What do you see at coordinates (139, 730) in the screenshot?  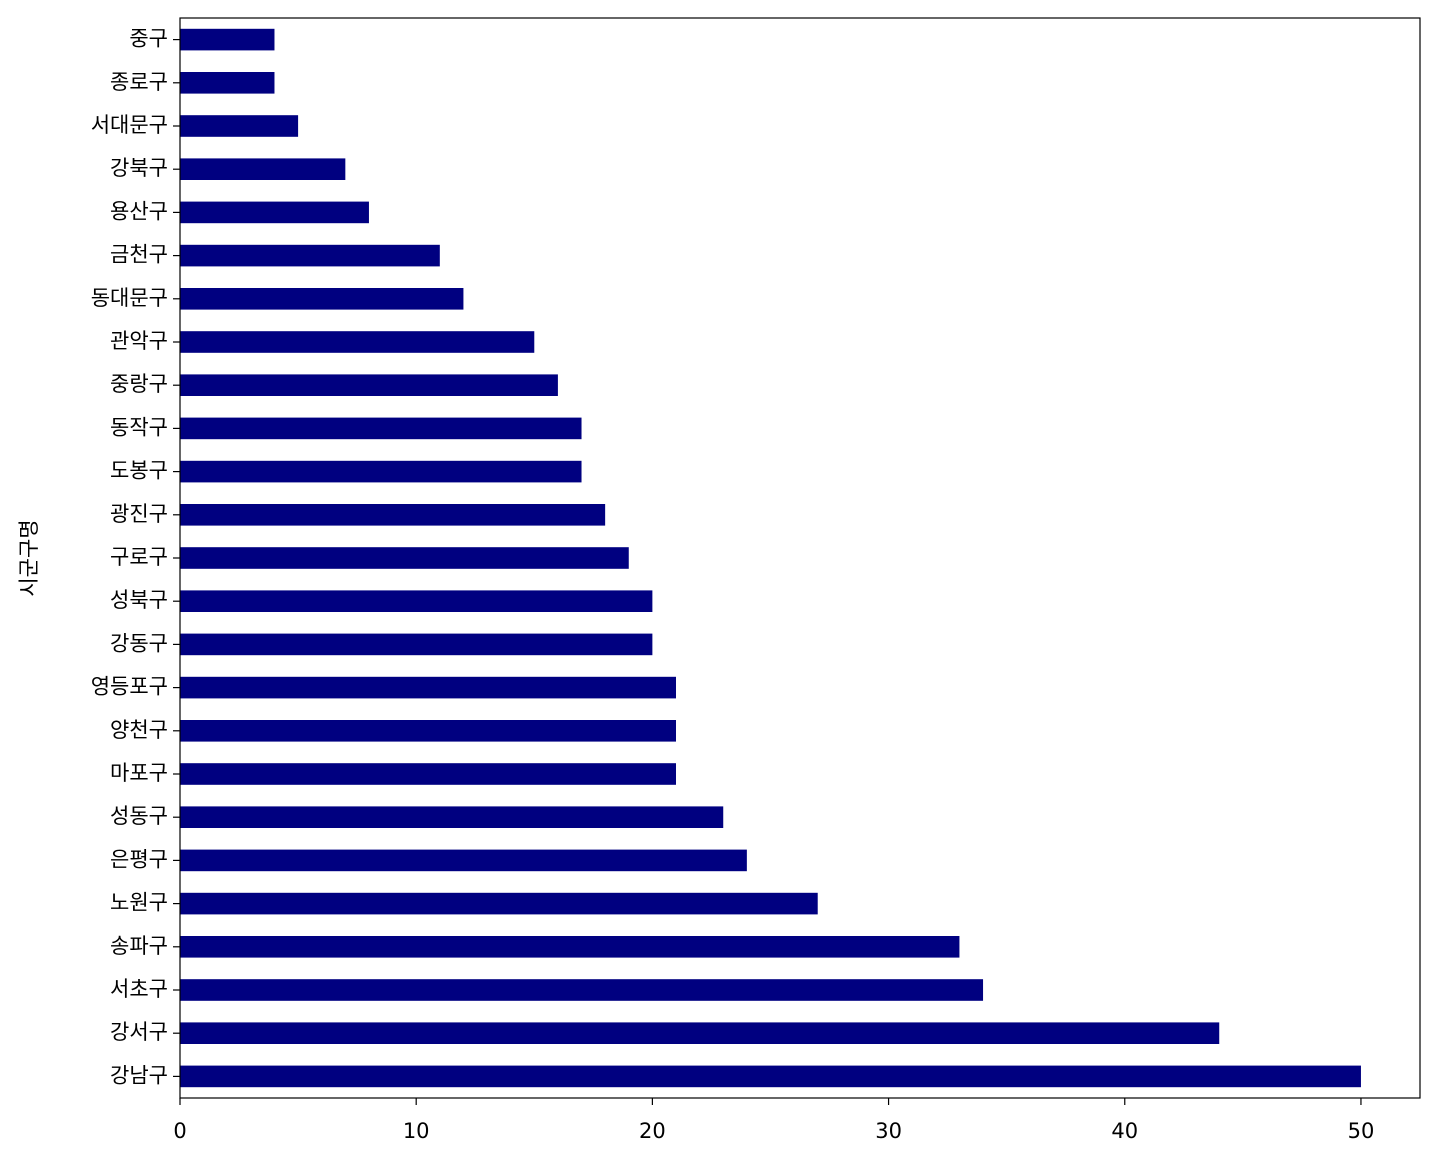 I see `y-tick-label: 양천구` at bounding box center [139, 730].